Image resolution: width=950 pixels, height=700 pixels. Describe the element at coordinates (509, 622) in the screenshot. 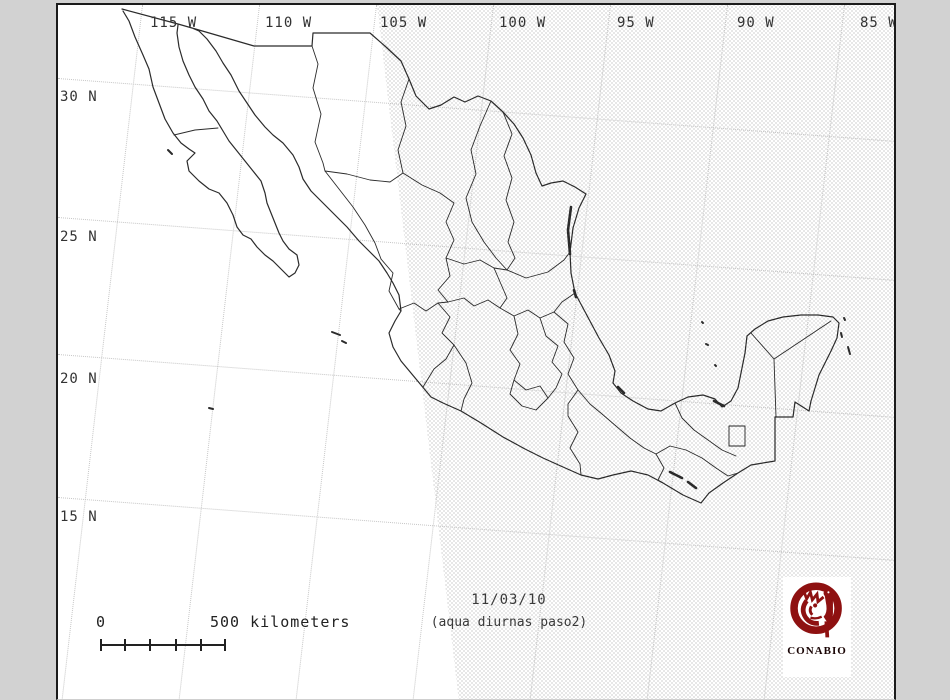

I see `caption-subtitle: (aqua diurnas paso2)` at that location.